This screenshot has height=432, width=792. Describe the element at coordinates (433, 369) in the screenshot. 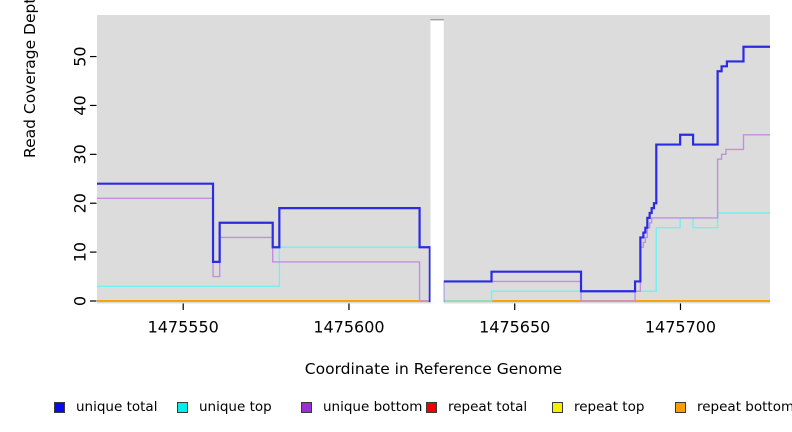

I see `x-axis-label: Coordinate in Reference Genome` at that location.